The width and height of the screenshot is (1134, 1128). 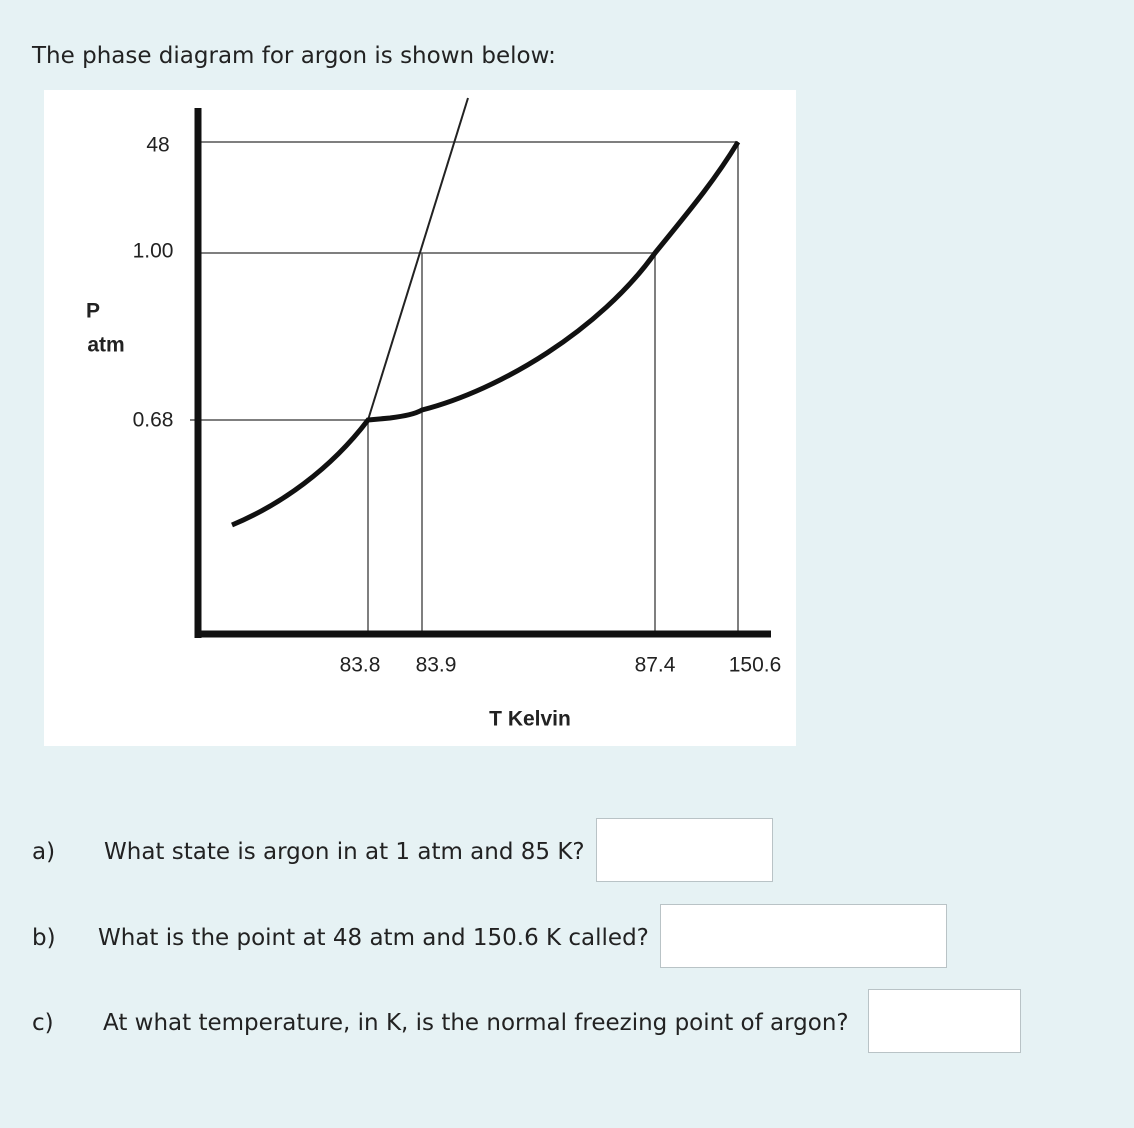 What do you see at coordinates (360, 665) in the screenshot?
I see `x-label: 83.8` at bounding box center [360, 665].